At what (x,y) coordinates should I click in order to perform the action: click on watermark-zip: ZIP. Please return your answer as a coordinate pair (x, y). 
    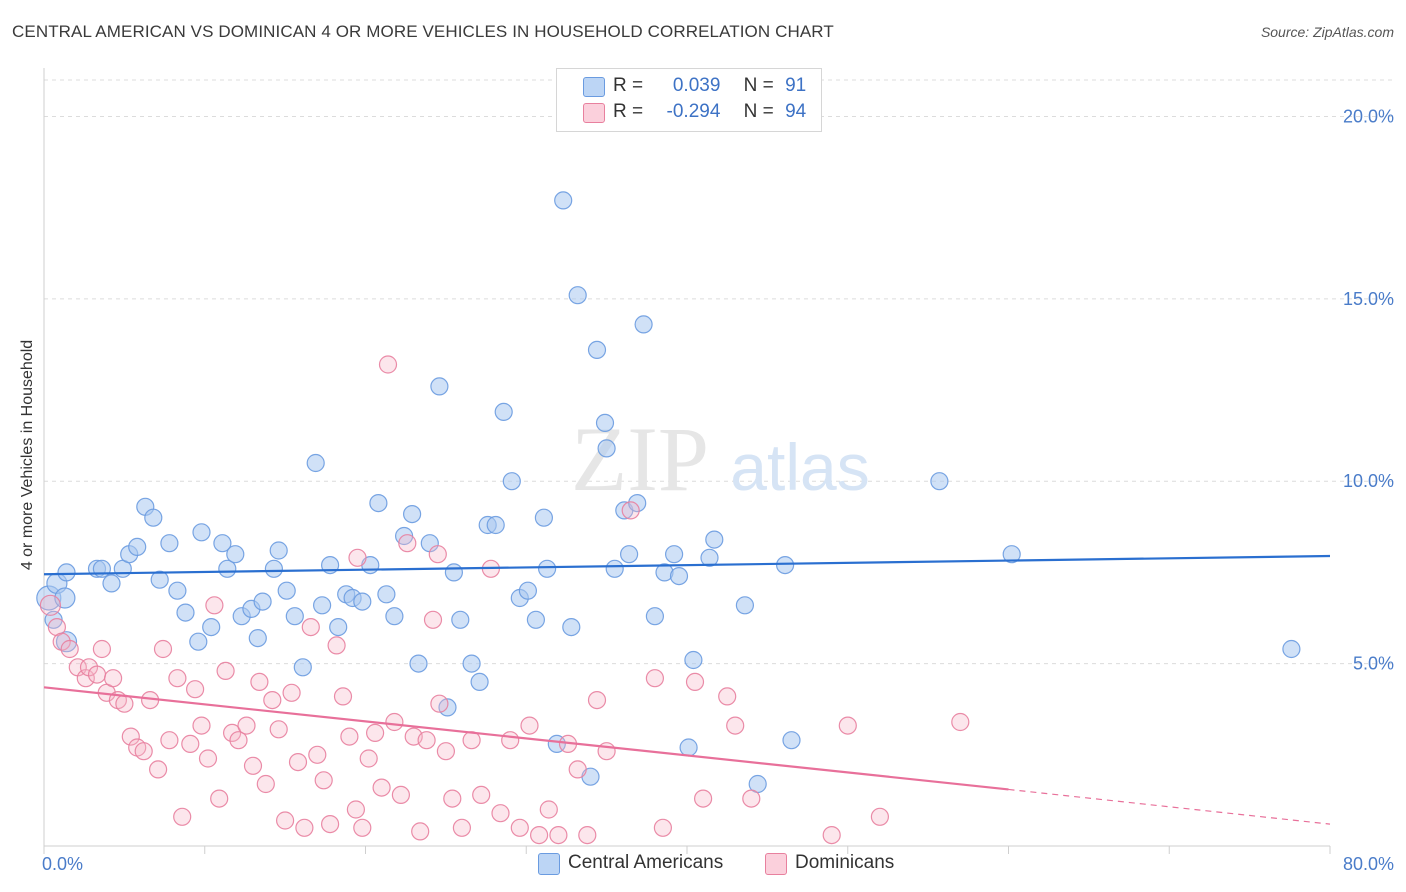
    Looking at the image, I should click on (640, 459).